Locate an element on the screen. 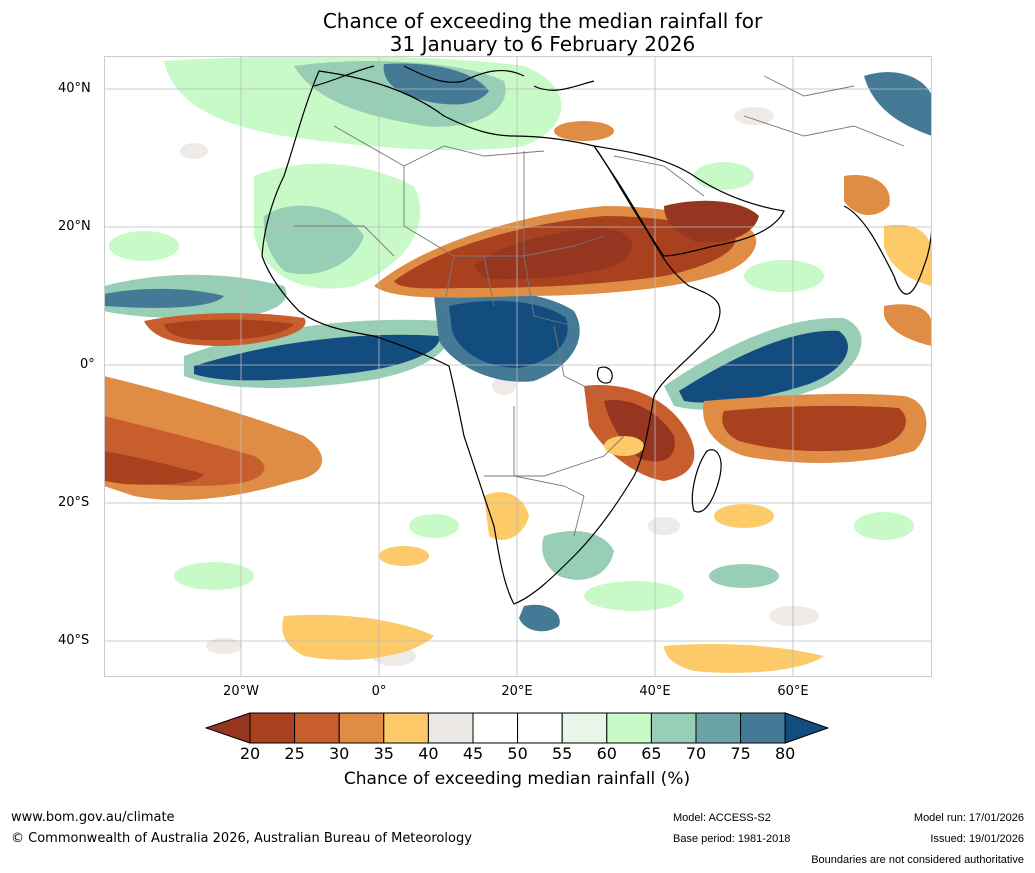  footer-base-period: Base period: 1981-2018 is located at coordinates (732, 839).